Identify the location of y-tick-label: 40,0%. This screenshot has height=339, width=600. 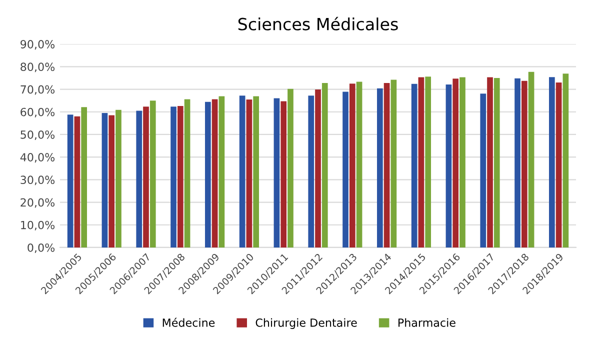
(37, 158).